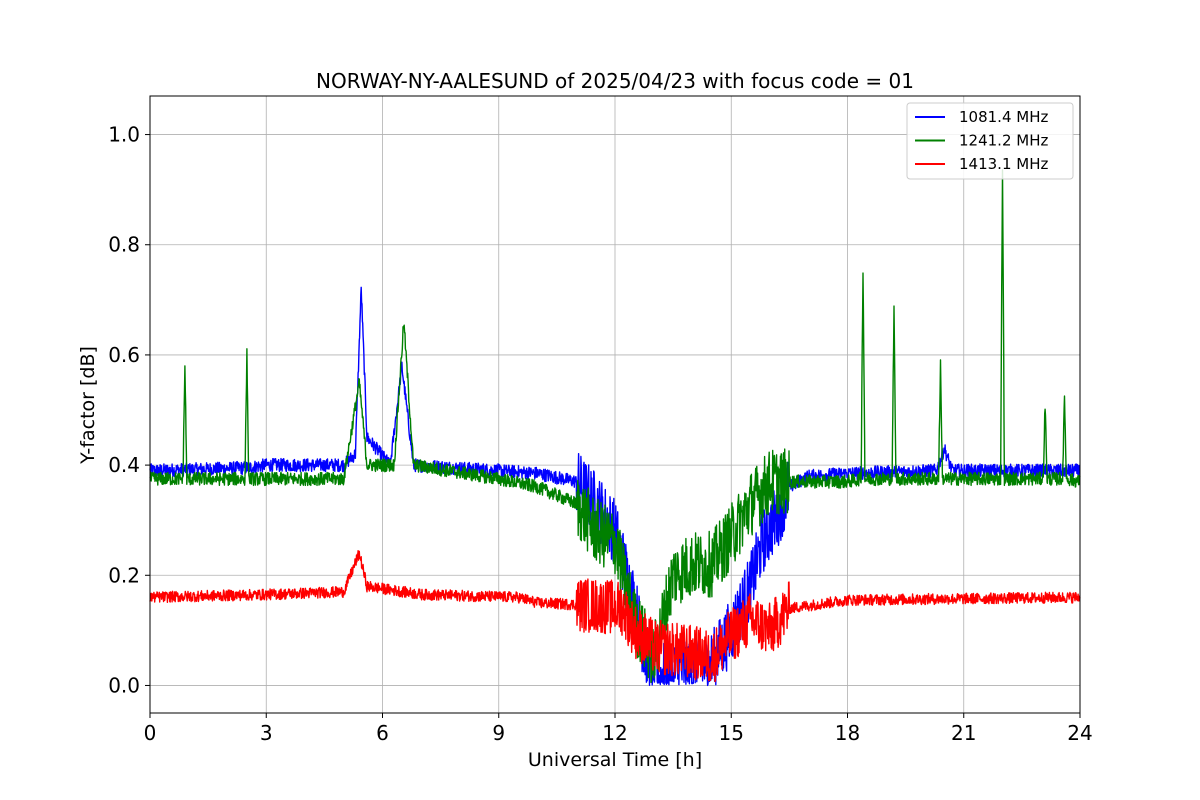  Describe the element at coordinates (124, 575) in the screenshot. I see `y-tick-label: 0.2` at that location.